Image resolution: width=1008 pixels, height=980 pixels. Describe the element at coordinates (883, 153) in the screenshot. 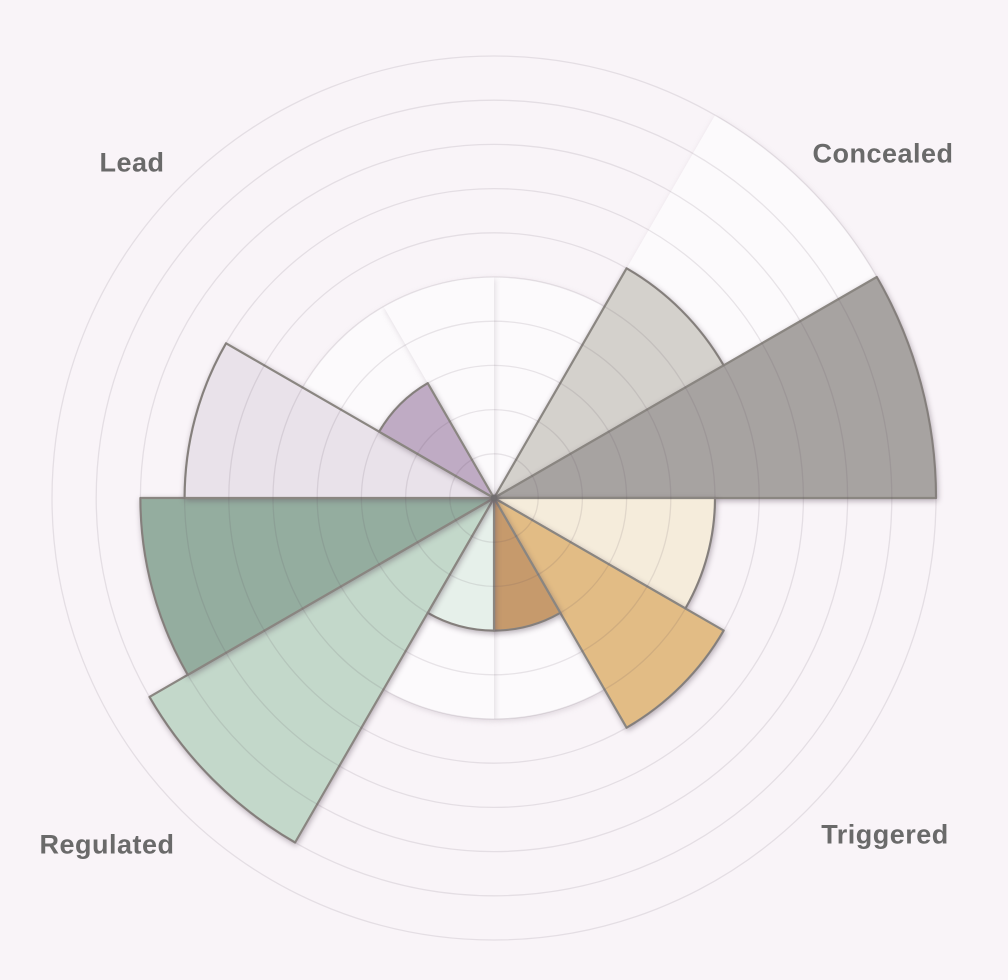

I see `axis-label-concealed: Concealed` at that location.